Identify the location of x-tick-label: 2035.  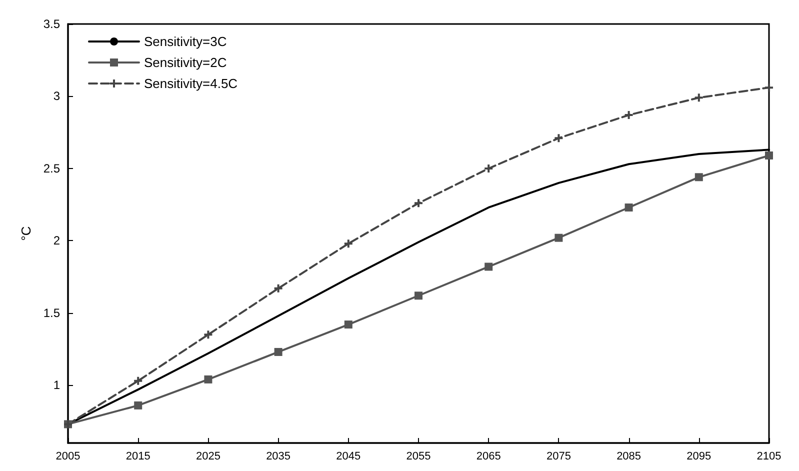
(278, 456).